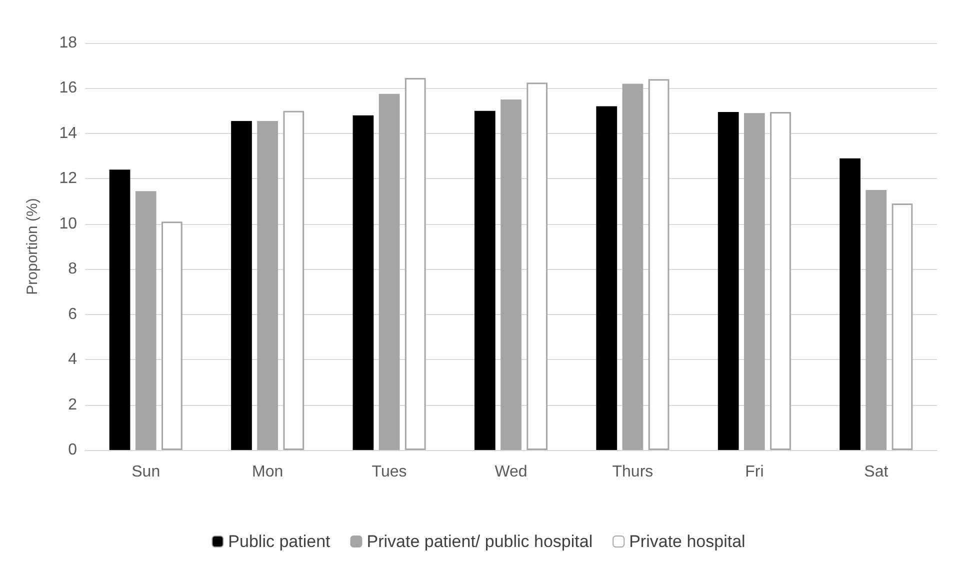 This screenshot has height=565, width=957. What do you see at coordinates (73, 405) in the screenshot?
I see `y-tick-label: 2` at bounding box center [73, 405].